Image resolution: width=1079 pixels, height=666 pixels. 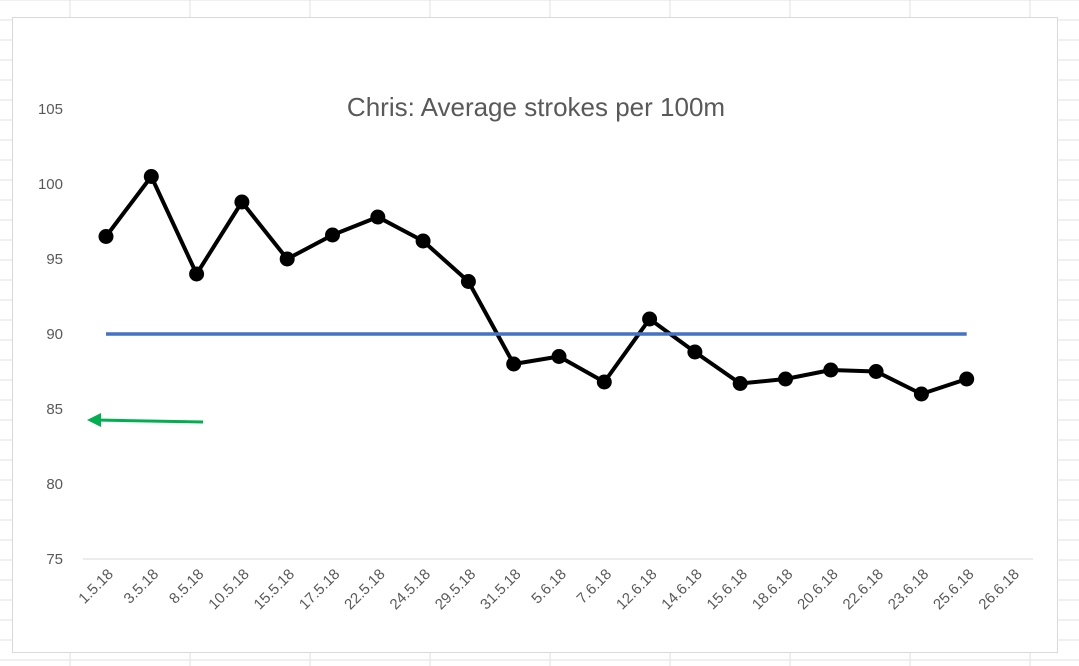 I want to click on x-tick-label: 29.5.18, so click(x=455, y=589).